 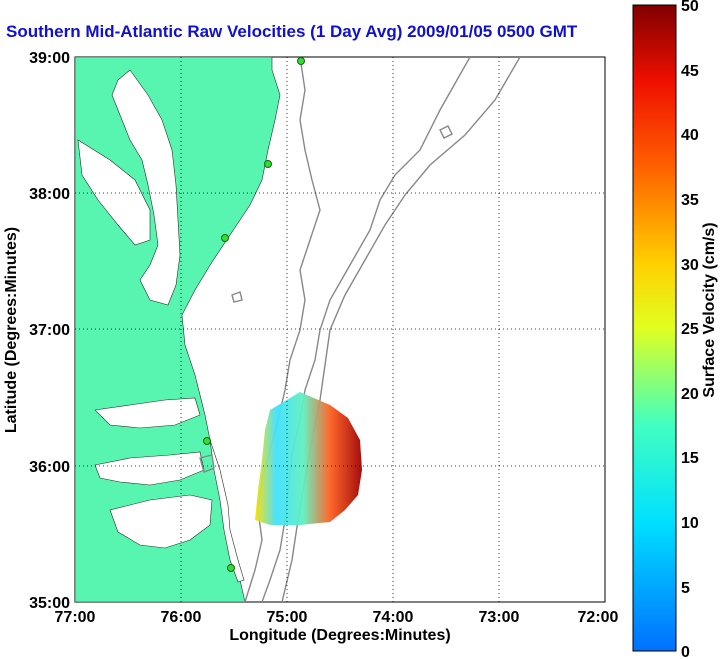 I want to click on y-axis-ticks: 39:00 38:00 37:00 36:00 35:00, so click(x=49, y=331).